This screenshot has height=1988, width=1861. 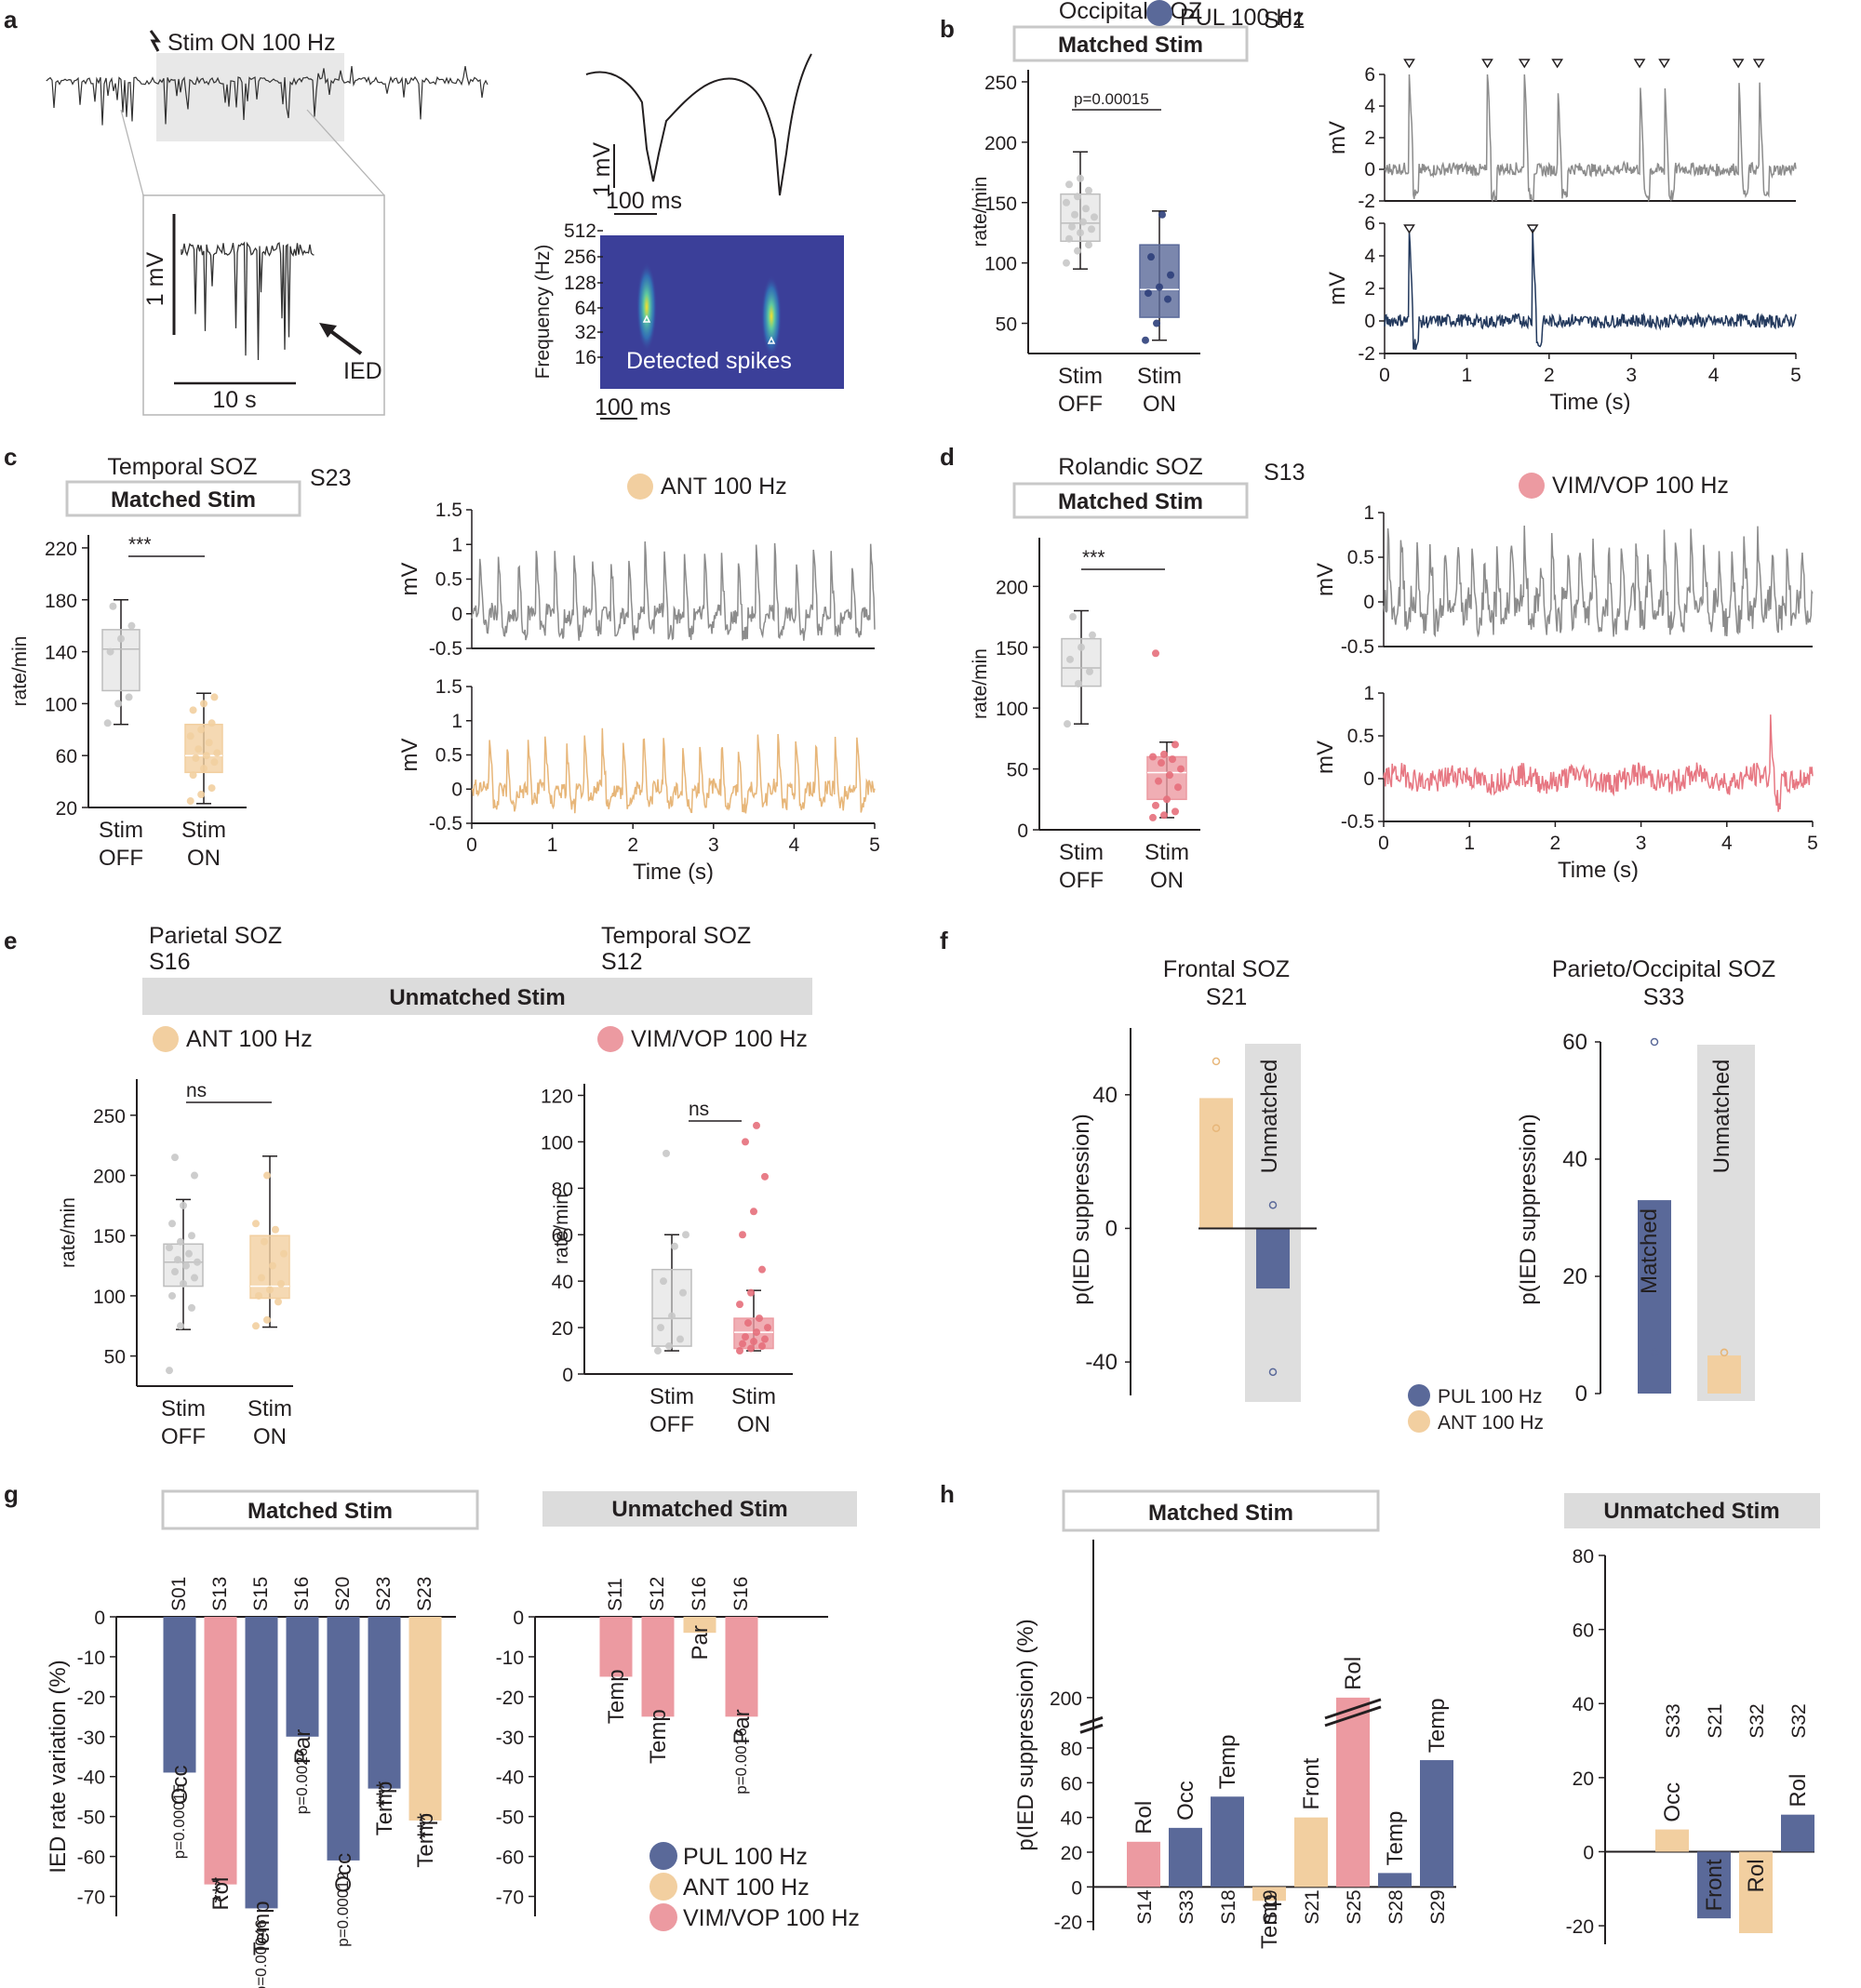 What do you see at coordinates (1799, 1720) in the screenshot?
I see `subject-label: S32` at bounding box center [1799, 1720].